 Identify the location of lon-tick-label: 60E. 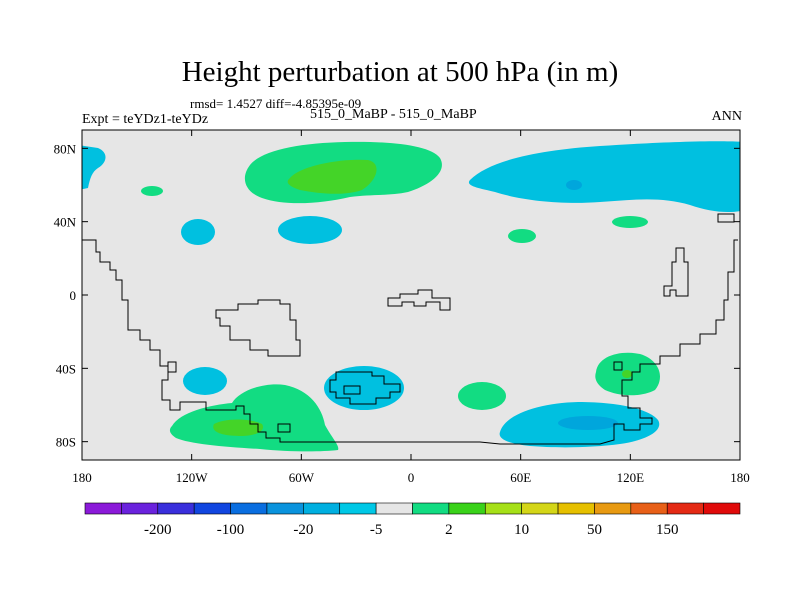
(520, 477).